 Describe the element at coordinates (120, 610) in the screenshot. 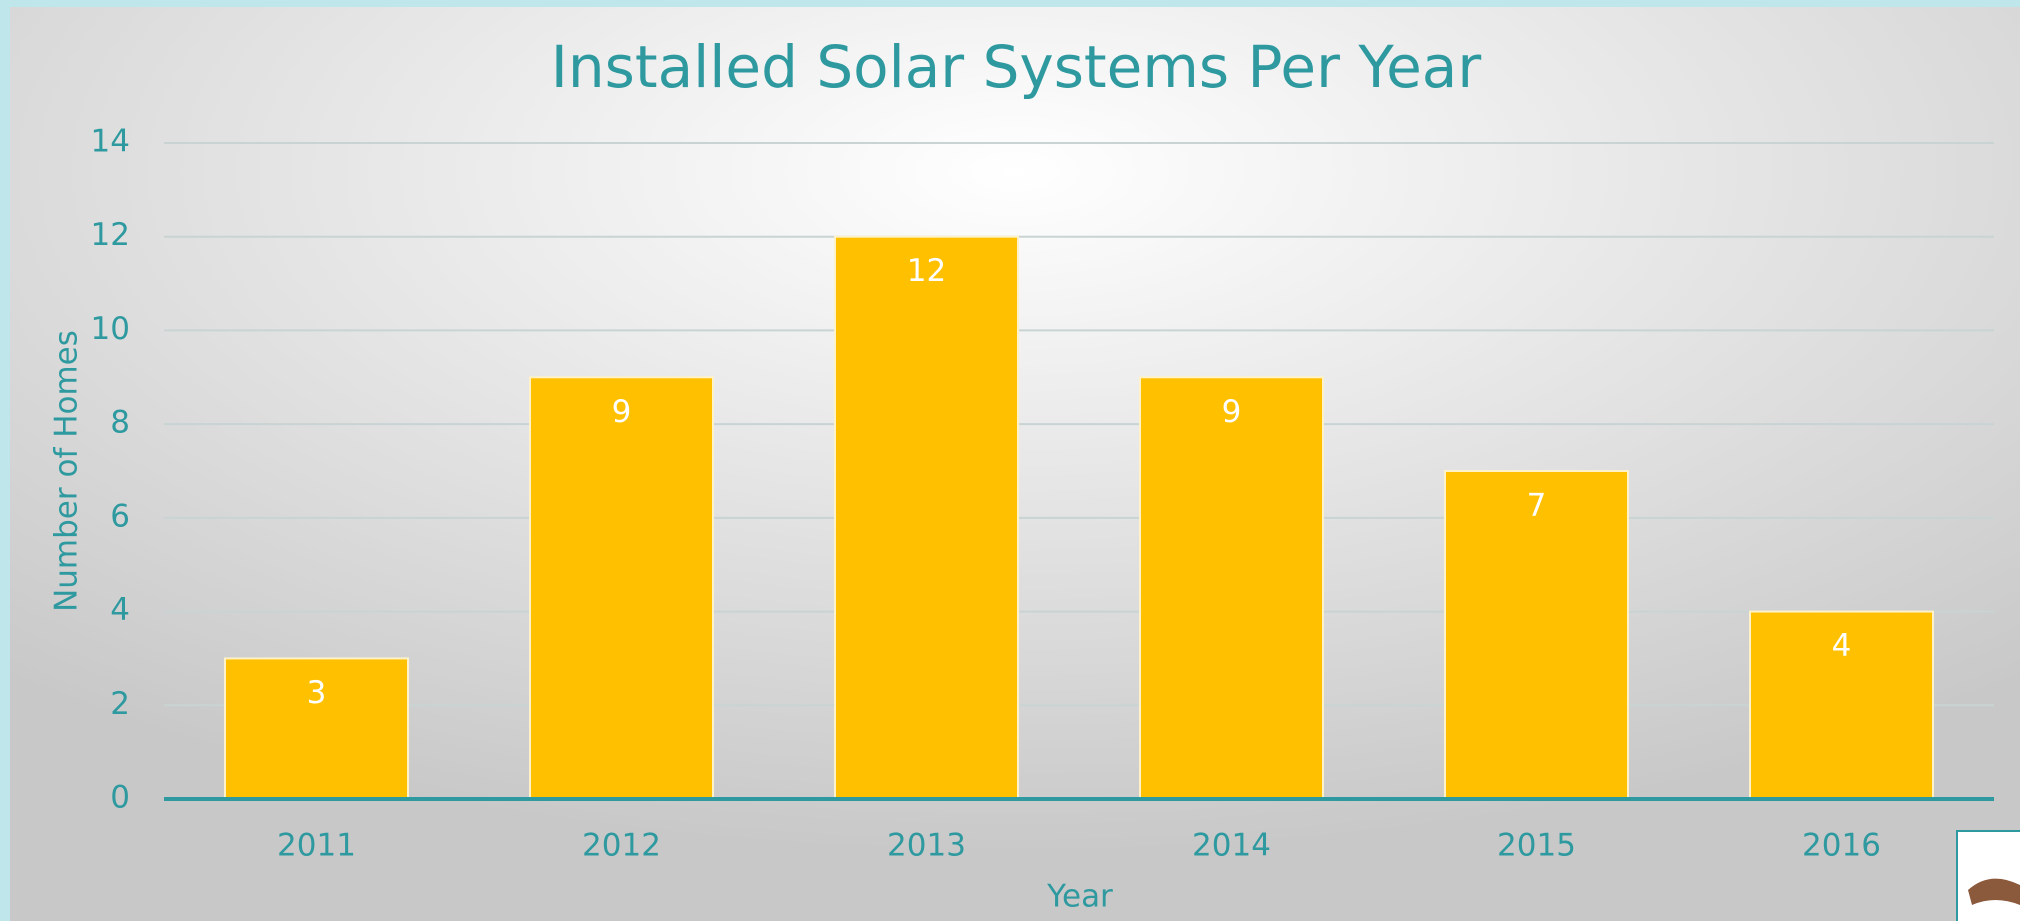

I see `y-tick-label: 4` at that location.